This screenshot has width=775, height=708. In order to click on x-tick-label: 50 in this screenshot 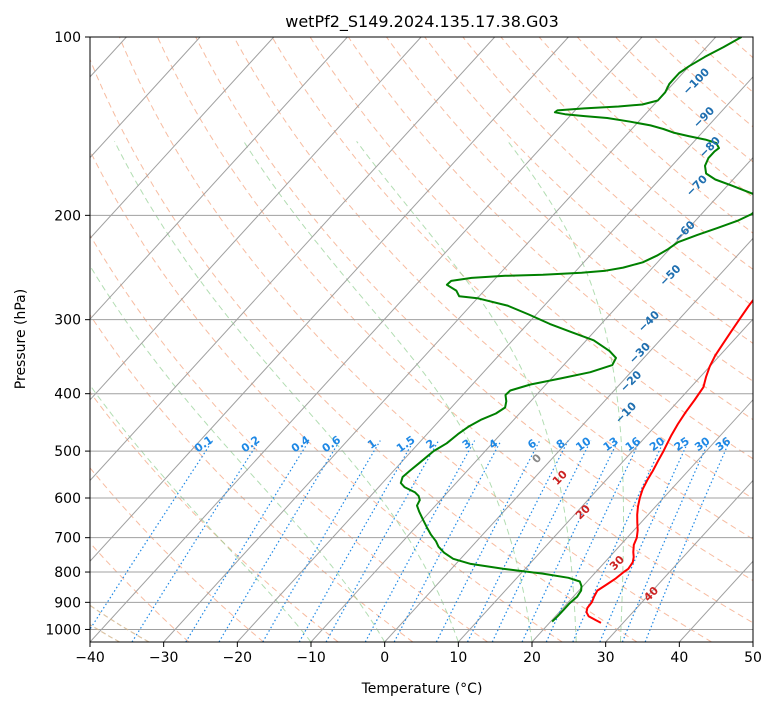, I will do `click(753, 658)`.